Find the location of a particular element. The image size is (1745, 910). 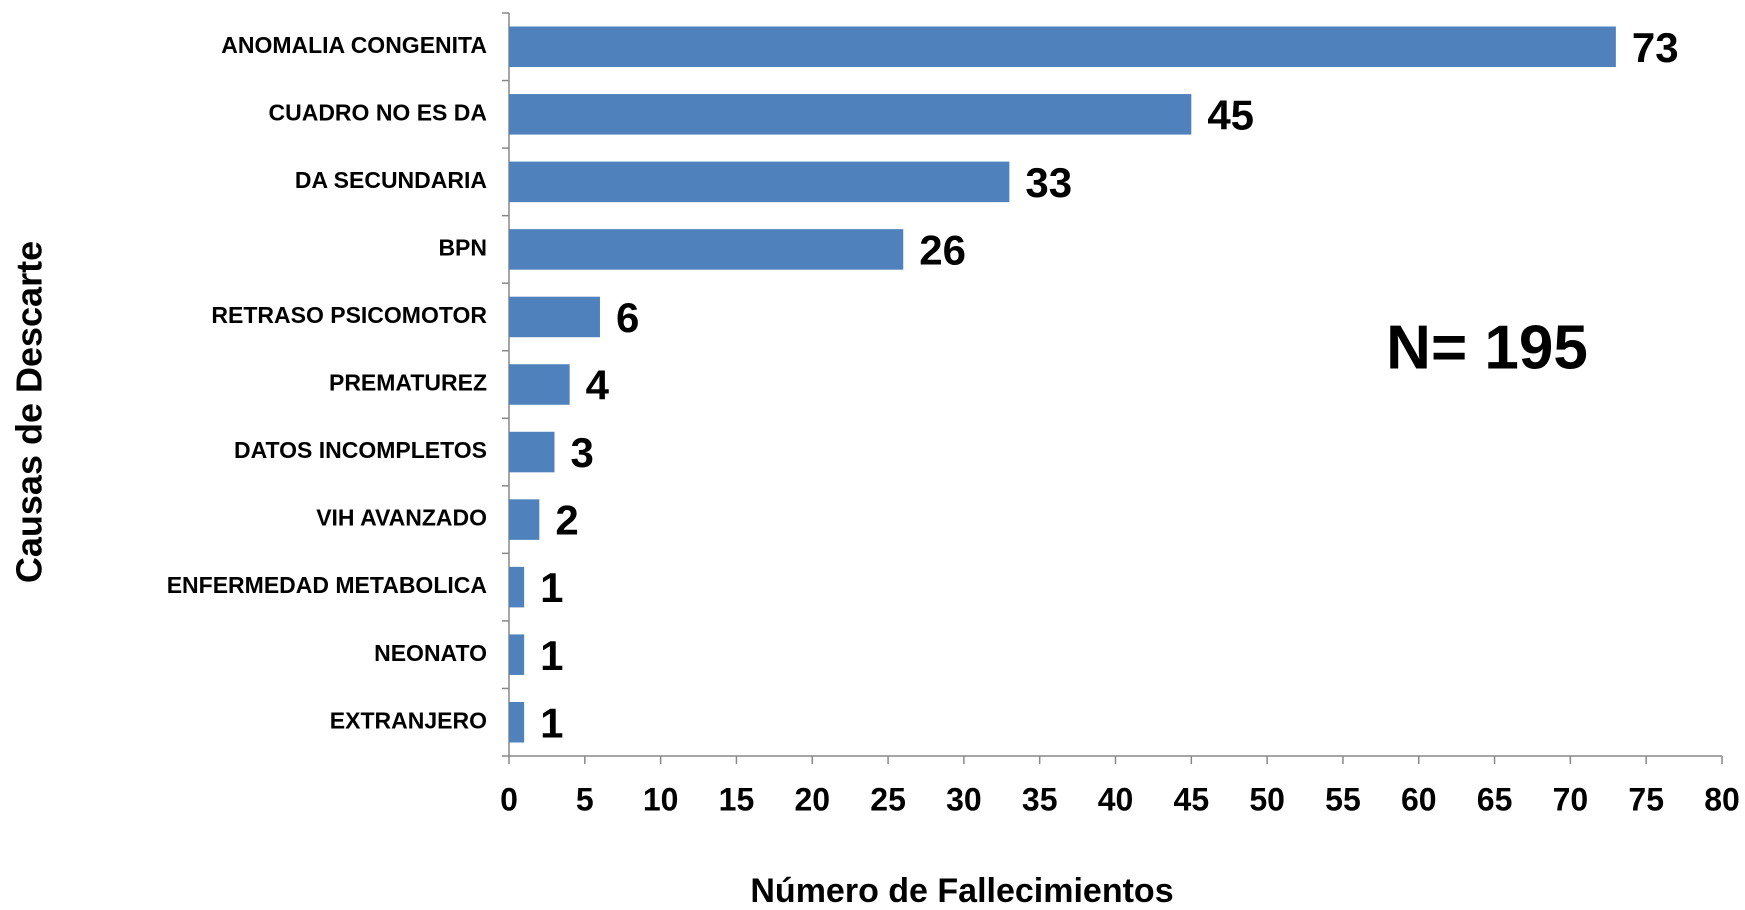

value-label: 4 is located at coordinates (598, 385).